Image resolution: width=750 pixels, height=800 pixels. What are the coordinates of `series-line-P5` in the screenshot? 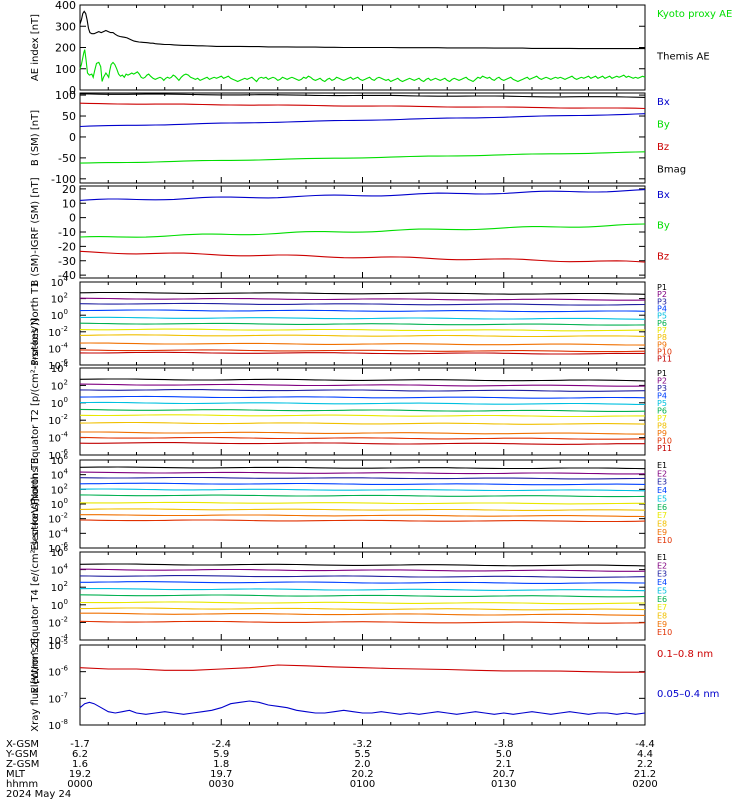 It's located at (362, 318).